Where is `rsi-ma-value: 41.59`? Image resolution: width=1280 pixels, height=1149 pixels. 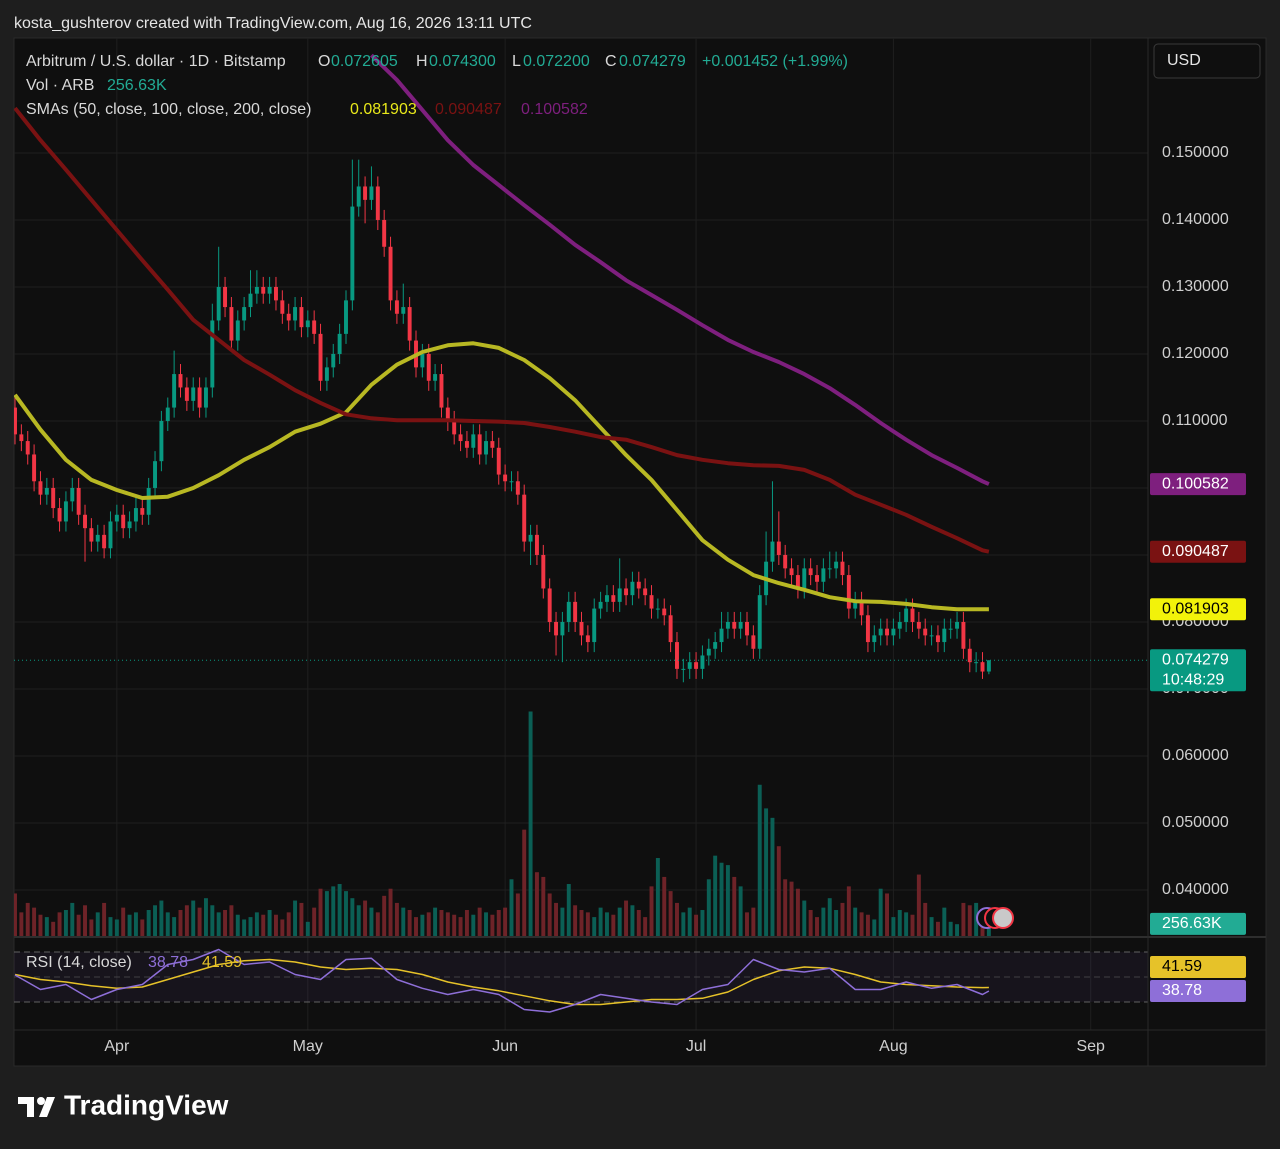
rsi-ma-value: 41.59 is located at coordinates (222, 962).